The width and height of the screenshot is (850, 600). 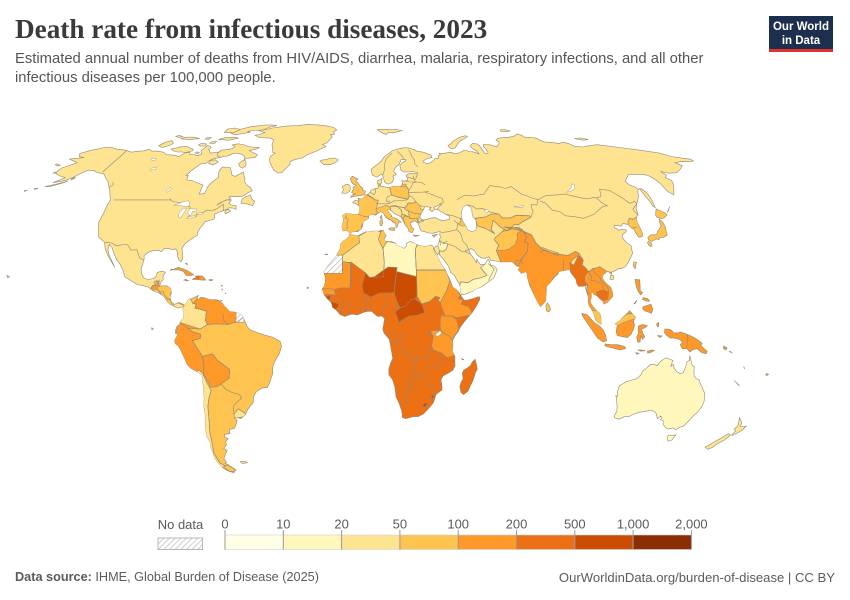 What do you see at coordinates (341, 524) in the screenshot?
I see `svg-text: 20` at bounding box center [341, 524].